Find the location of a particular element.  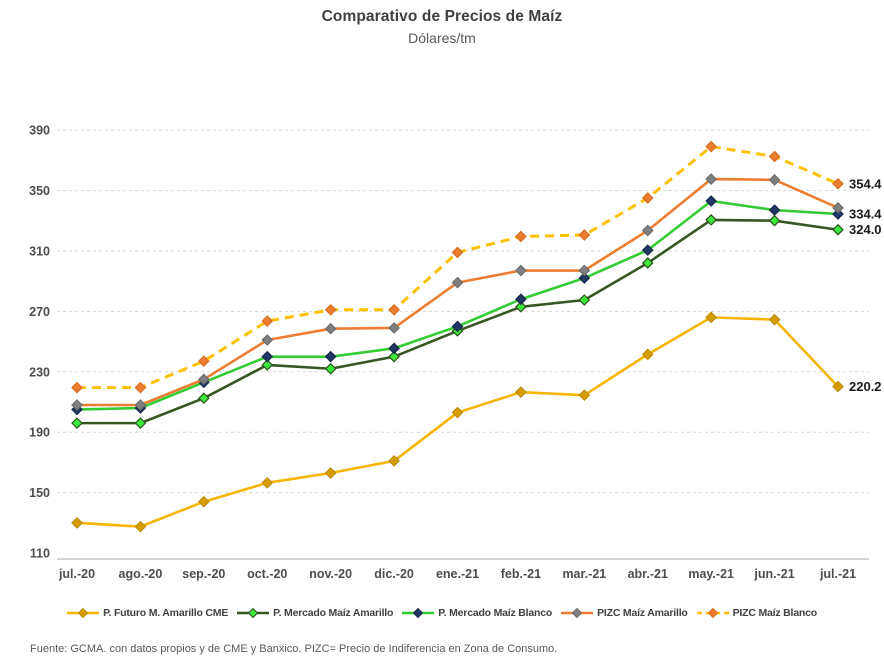

legend-label: P. Mercado Maíz Blanco is located at coordinates (495, 613).